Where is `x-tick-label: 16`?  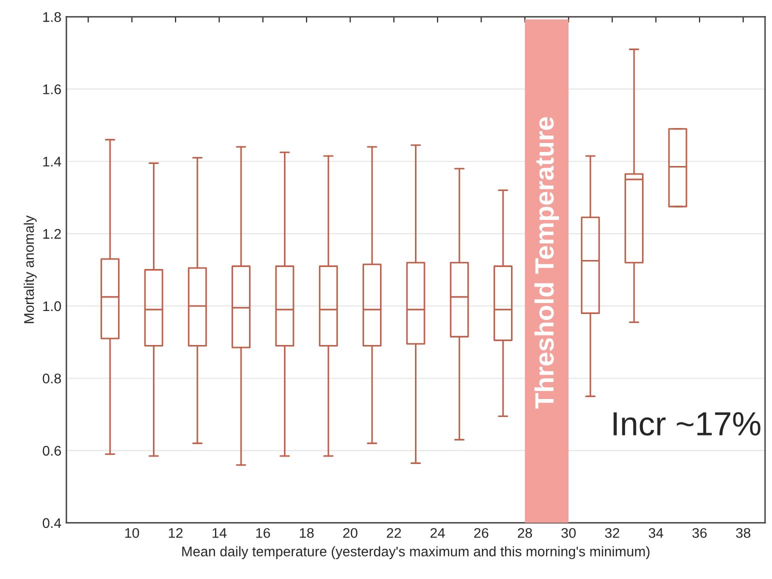
x-tick-label: 16 is located at coordinates (263, 533).